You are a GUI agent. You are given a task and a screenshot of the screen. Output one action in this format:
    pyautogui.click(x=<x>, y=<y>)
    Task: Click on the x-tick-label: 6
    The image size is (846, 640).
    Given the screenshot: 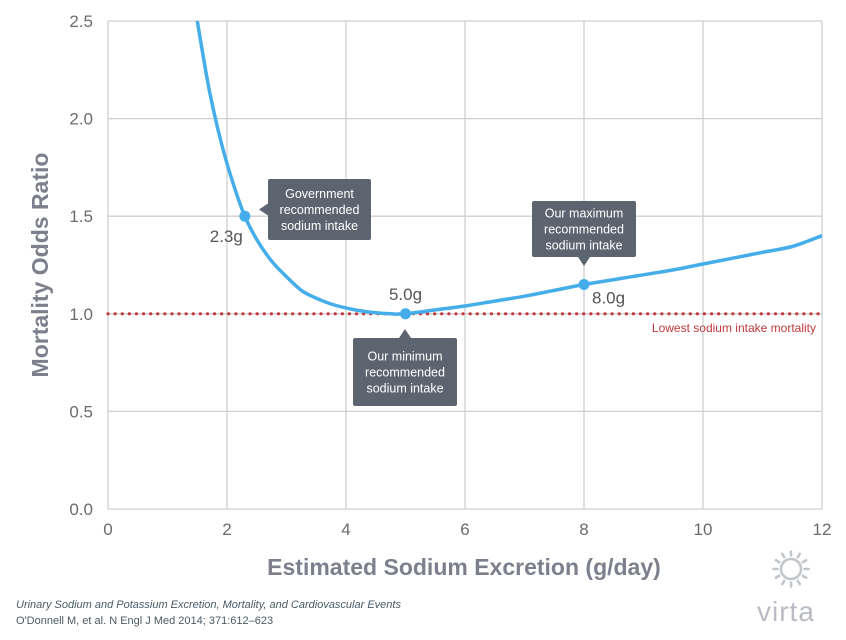 What is the action you would take?
    pyautogui.click(x=464, y=529)
    